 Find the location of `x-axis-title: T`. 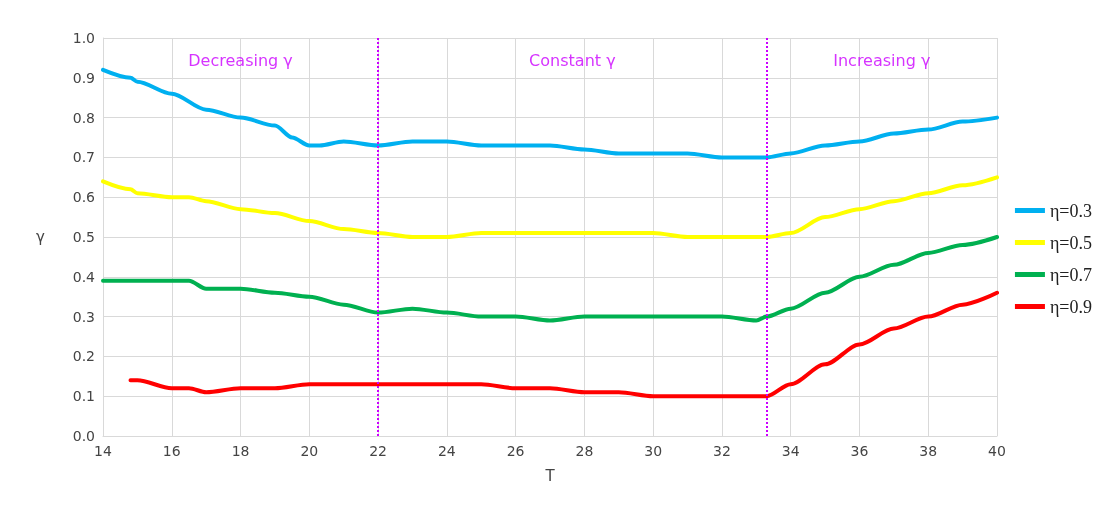

x-axis-title: T is located at coordinates (550, 475).